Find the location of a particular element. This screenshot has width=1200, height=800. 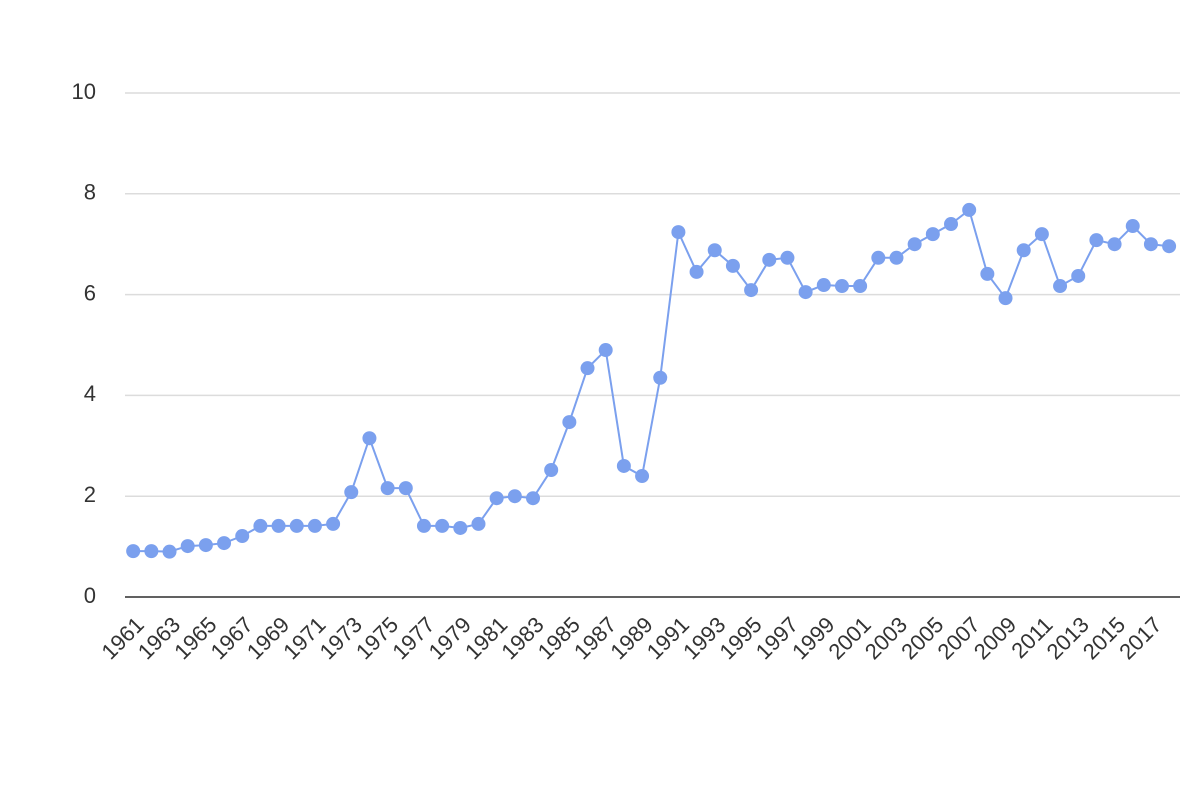

y-tick-label: 10 is located at coordinates (84, 91).